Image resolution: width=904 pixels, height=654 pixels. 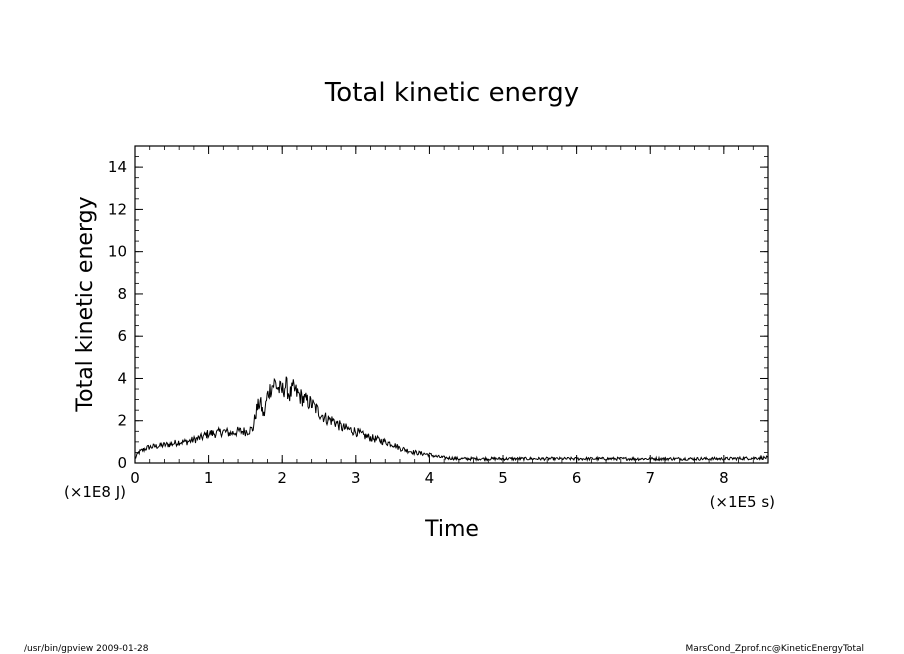 What do you see at coordinates (117, 209) in the screenshot?
I see `y-tick-label: 12` at bounding box center [117, 209].